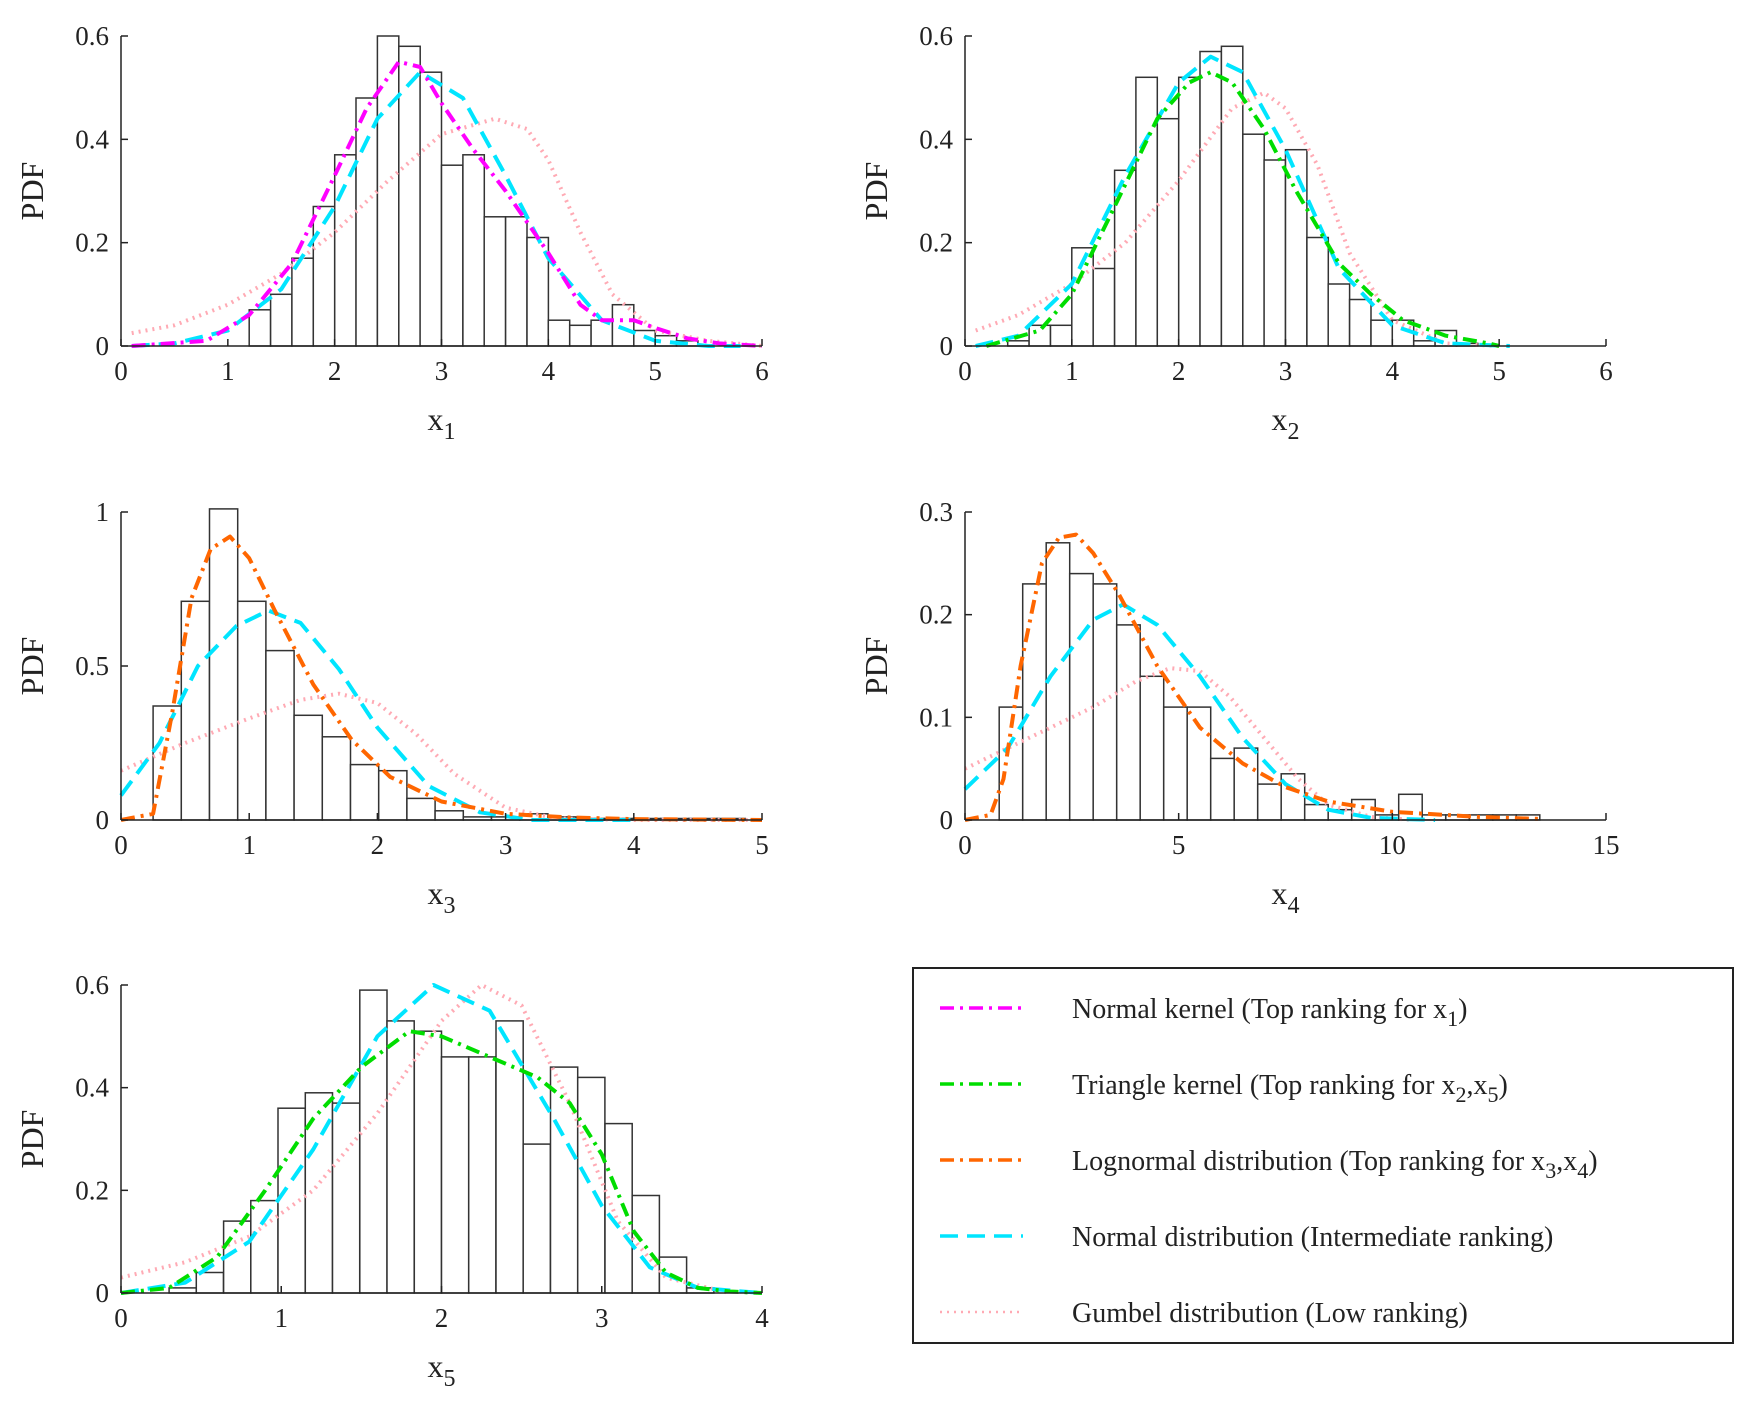  What do you see at coordinates (1253, 677) in the screenshot?
I see `lognormal-curve` at bounding box center [1253, 677].